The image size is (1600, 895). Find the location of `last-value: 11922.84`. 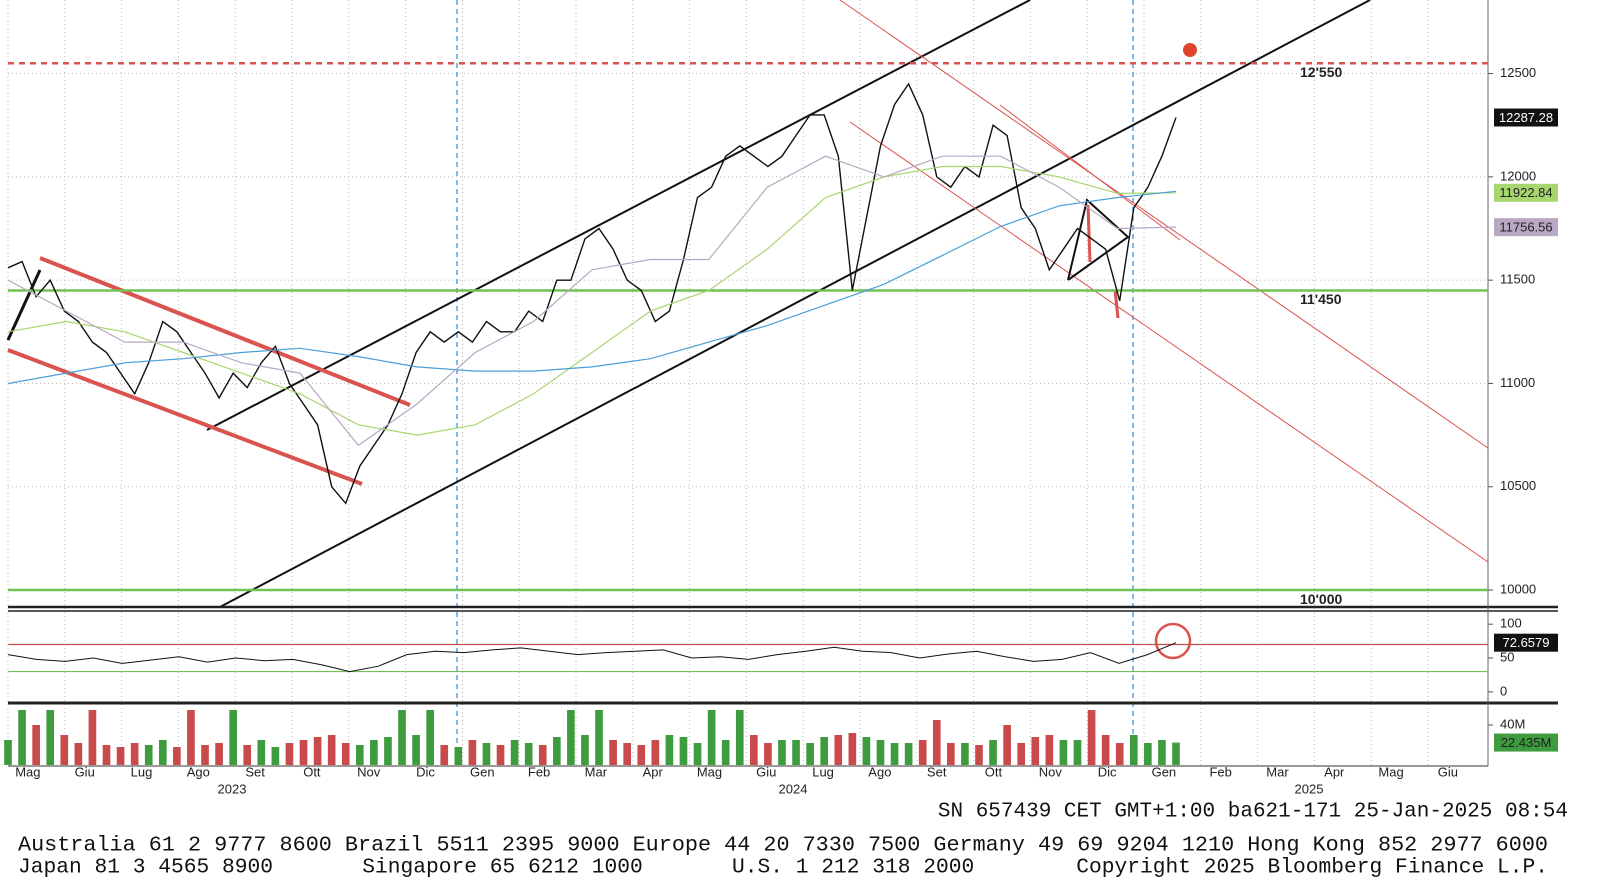

last-value: 11922.84 is located at coordinates (1525, 192).